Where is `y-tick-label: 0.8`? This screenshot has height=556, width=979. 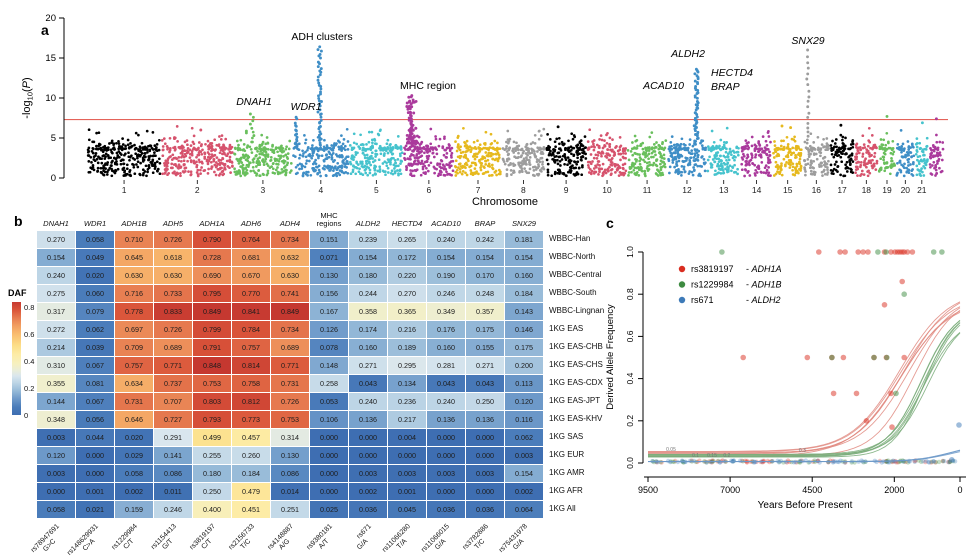 y-tick-label: 0.8 is located at coordinates (630, 294).